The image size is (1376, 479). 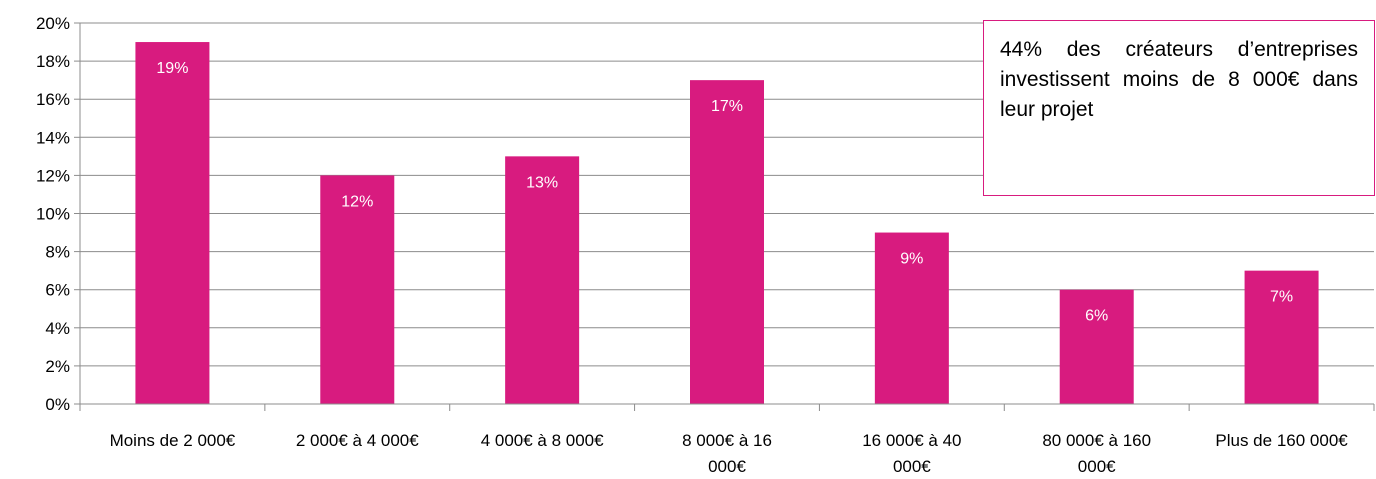 What do you see at coordinates (1281, 440) in the screenshot?
I see `category-label: Plus de 160 000€` at bounding box center [1281, 440].